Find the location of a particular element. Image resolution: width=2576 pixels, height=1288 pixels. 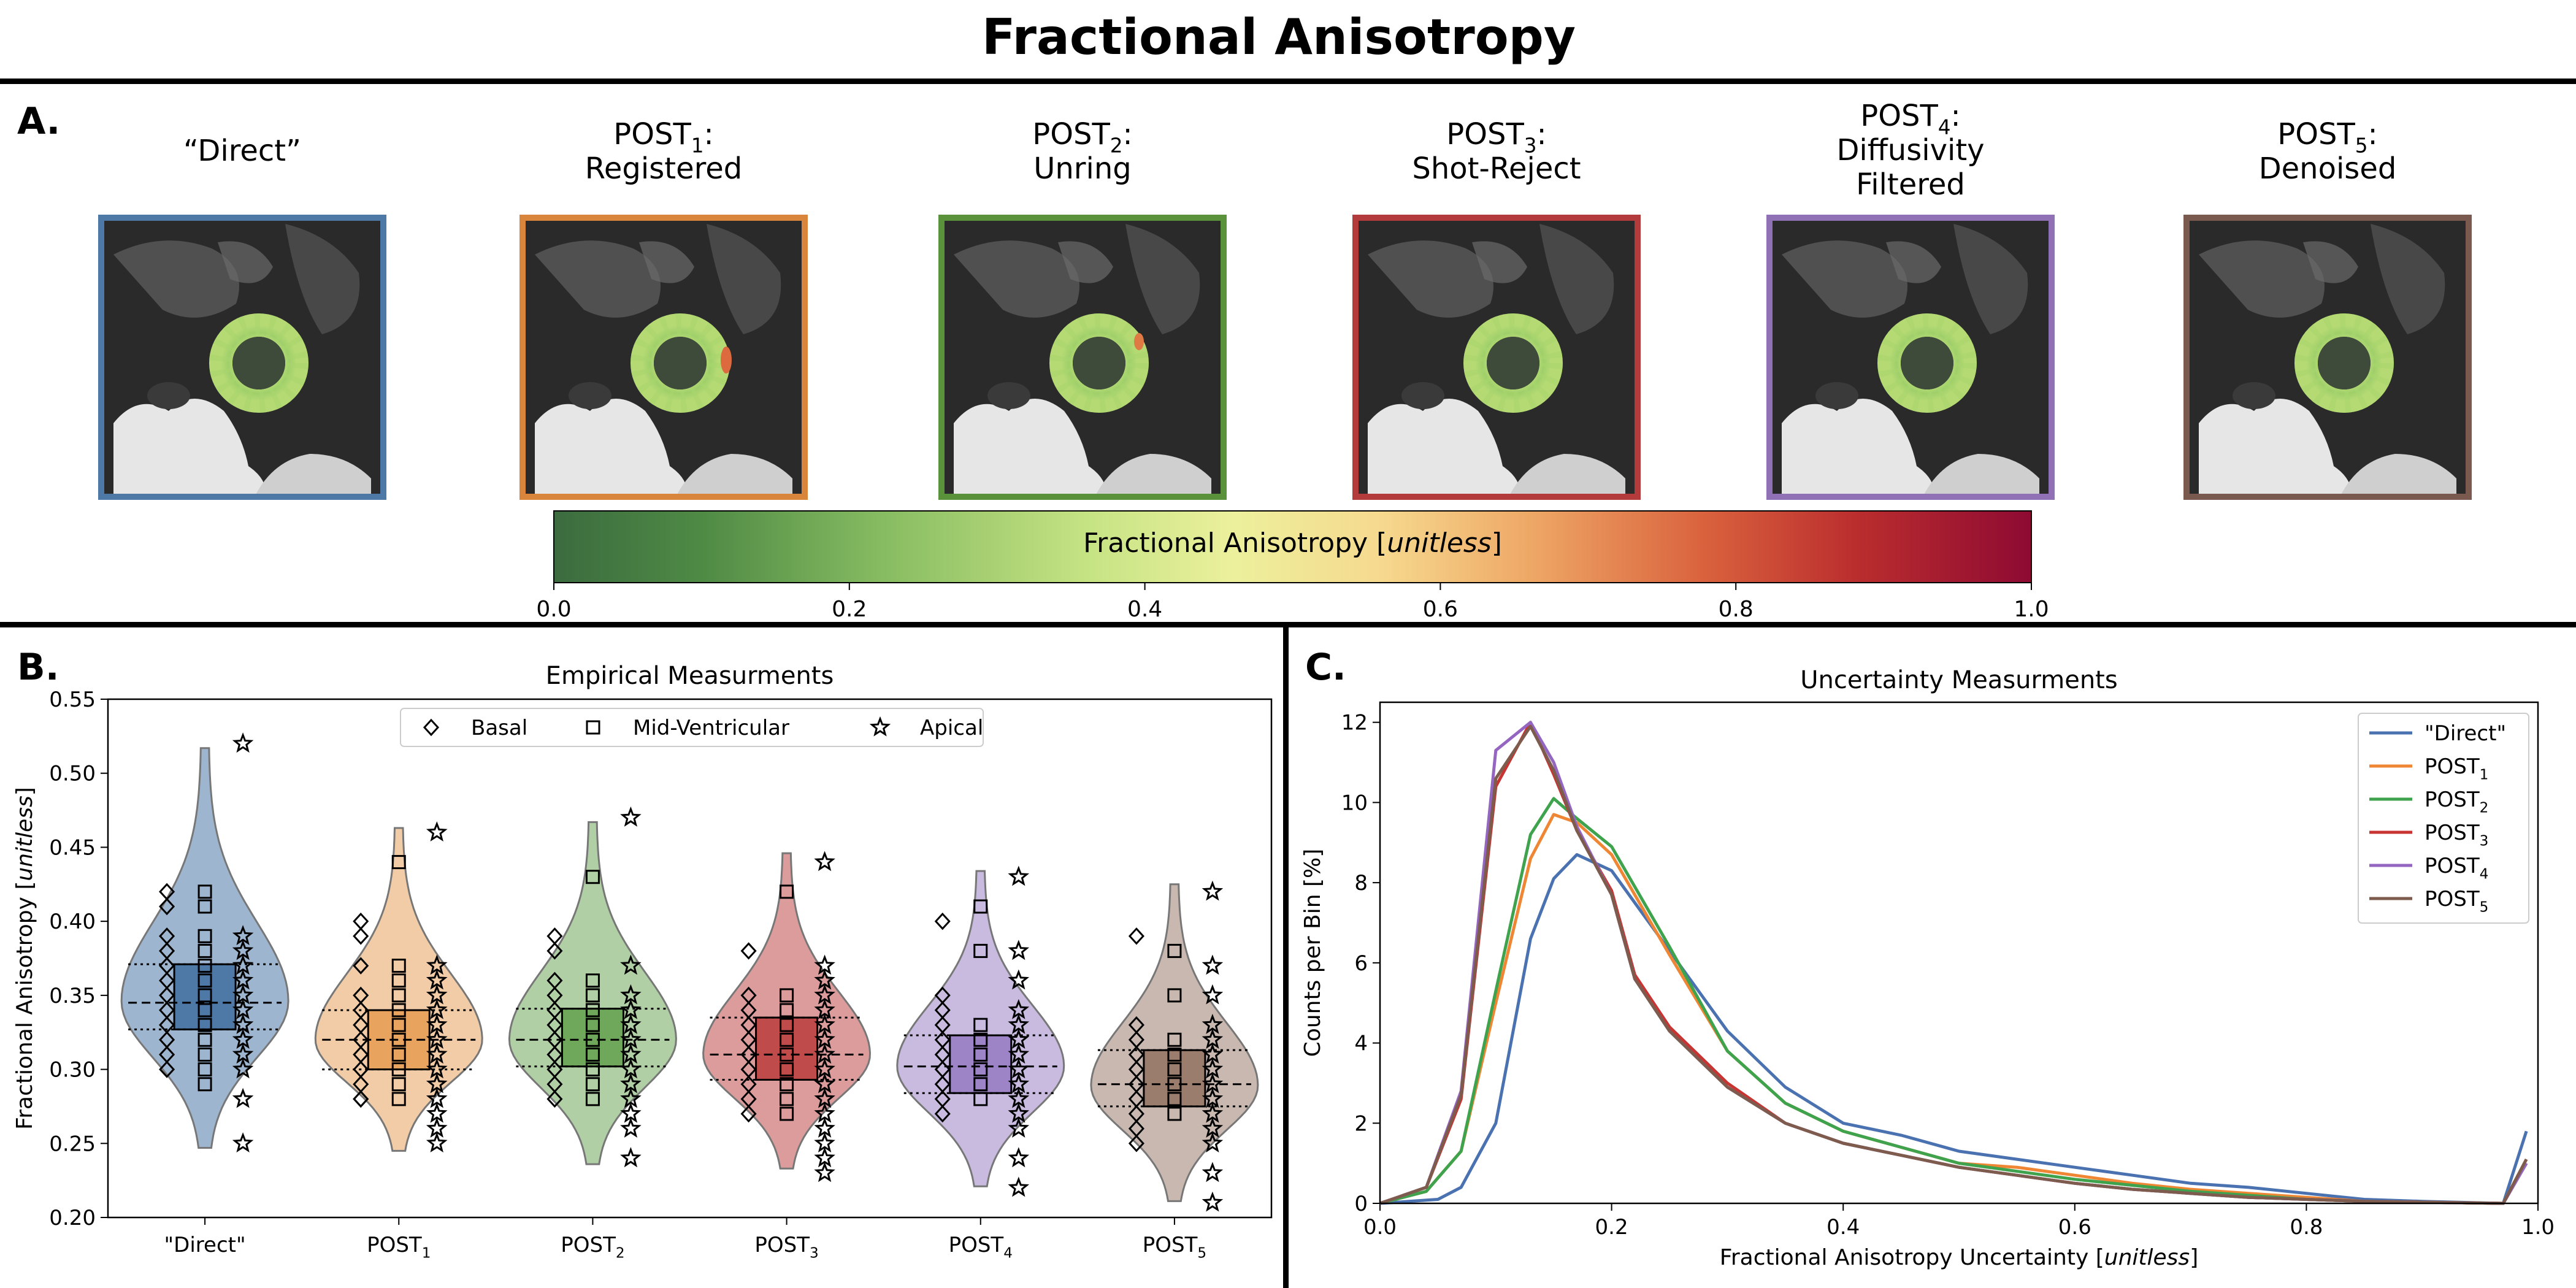

legend-label-subscript: 1 is located at coordinates (2484, 775).